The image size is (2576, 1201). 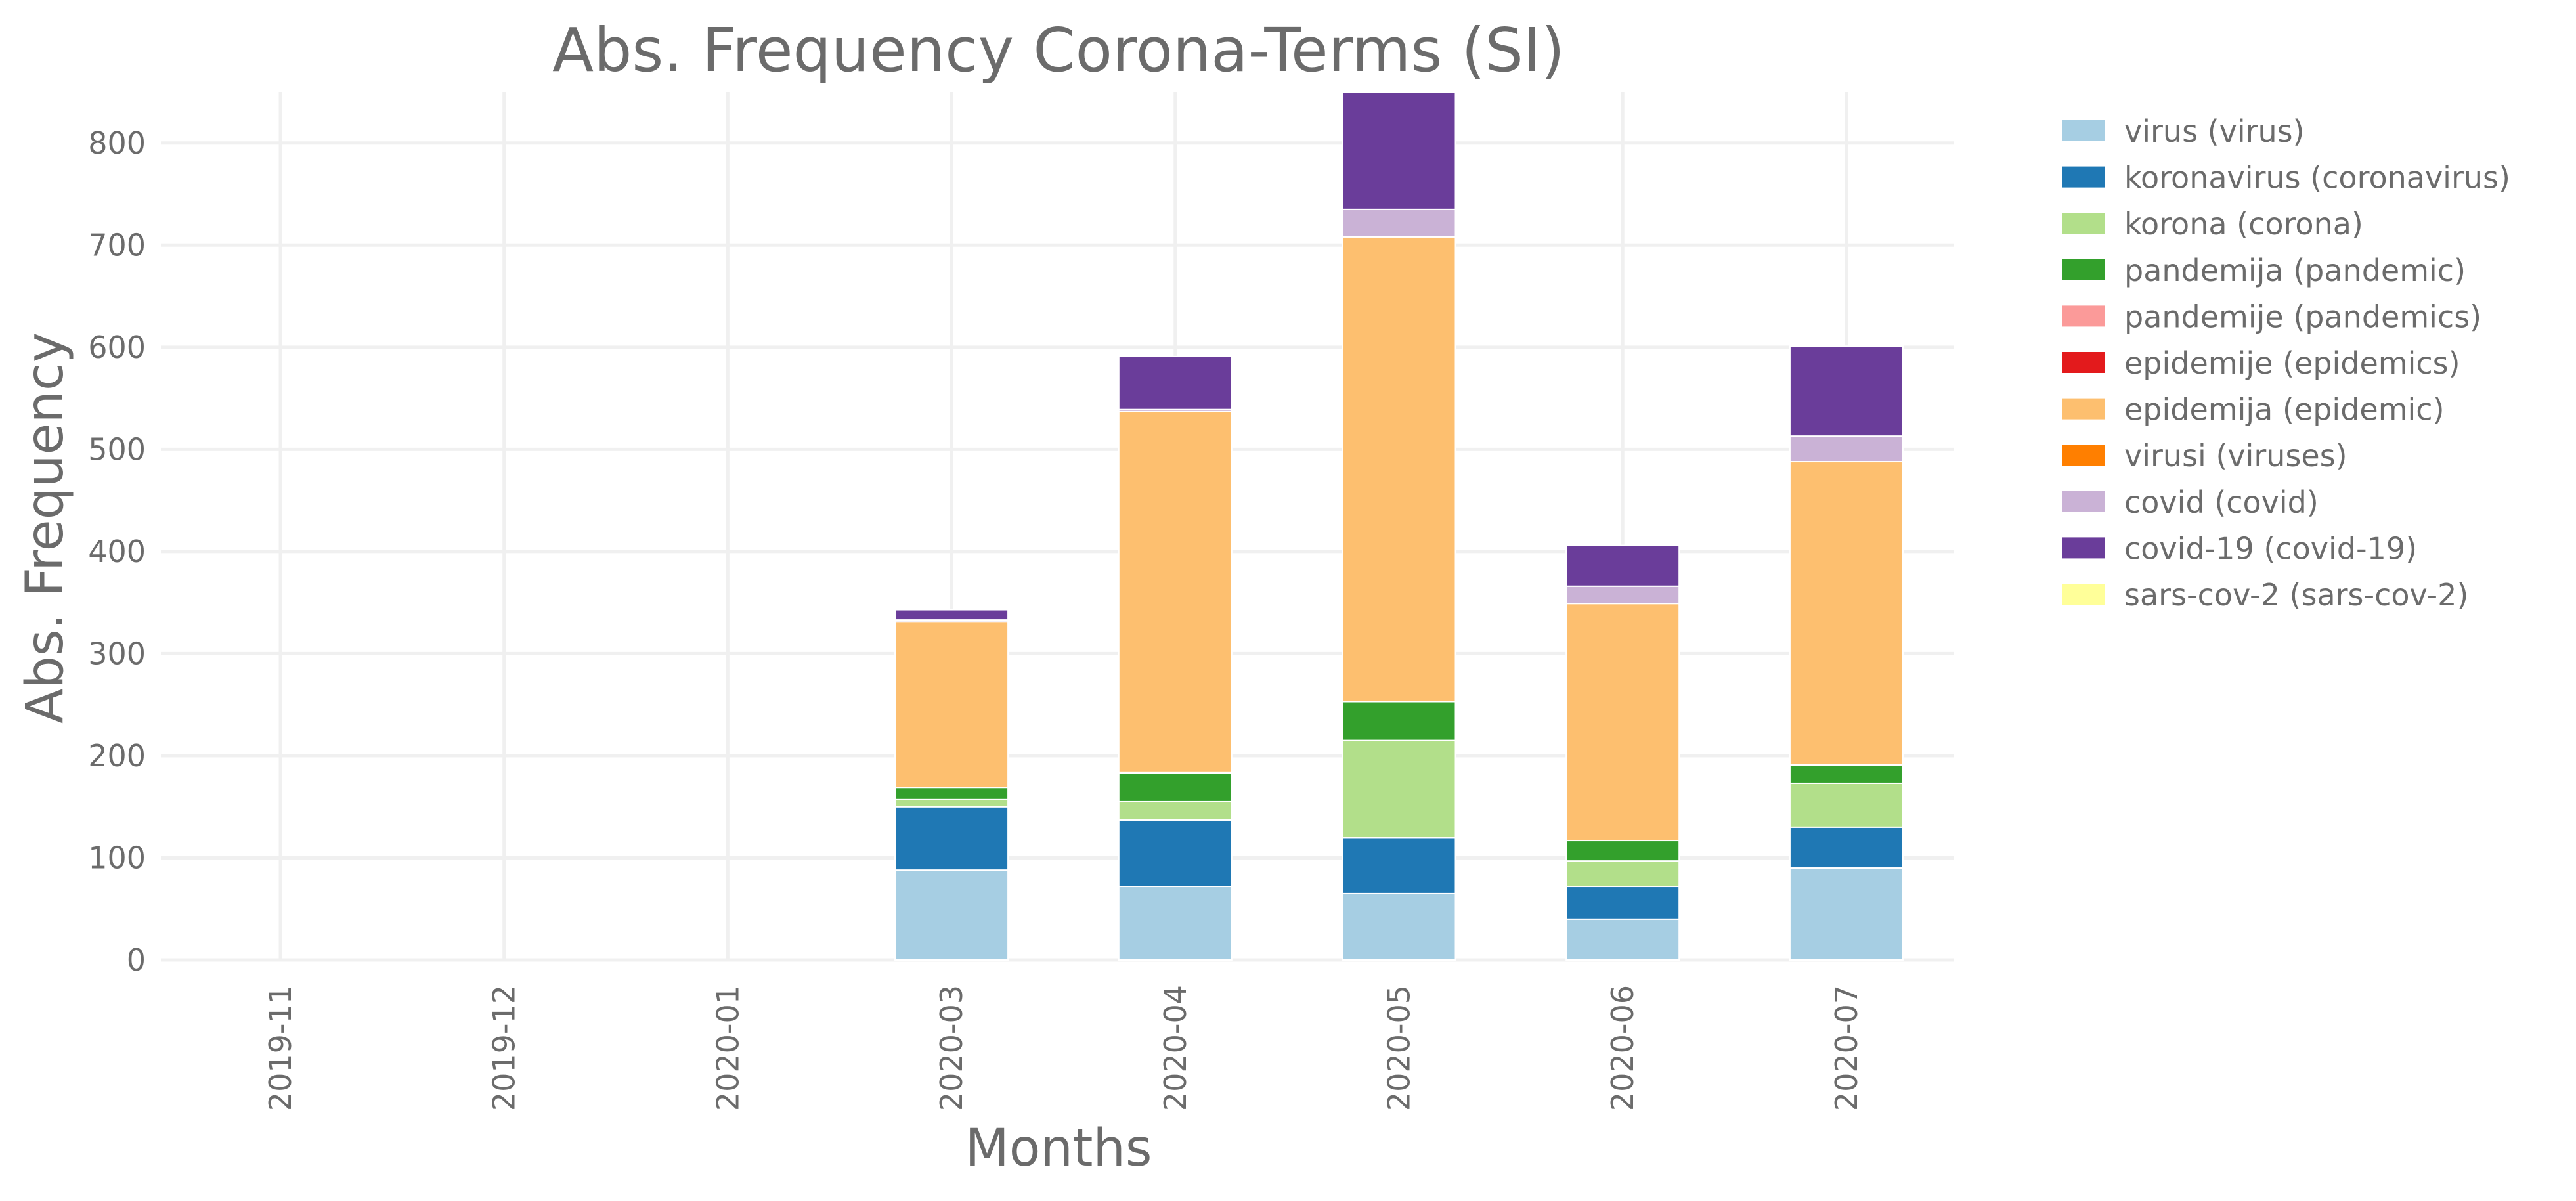 What do you see at coordinates (1400, 1048) in the screenshot?
I see `x-tick-label: 2020-05` at bounding box center [1400, 1048].